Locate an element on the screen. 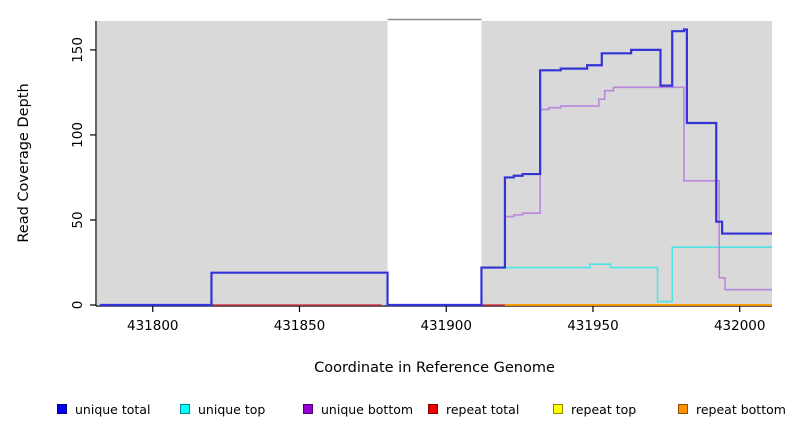 Image resolution: width=792 pixels, height=432 pixels. y-tick-label: 100 is located at coordinates (78, 135).